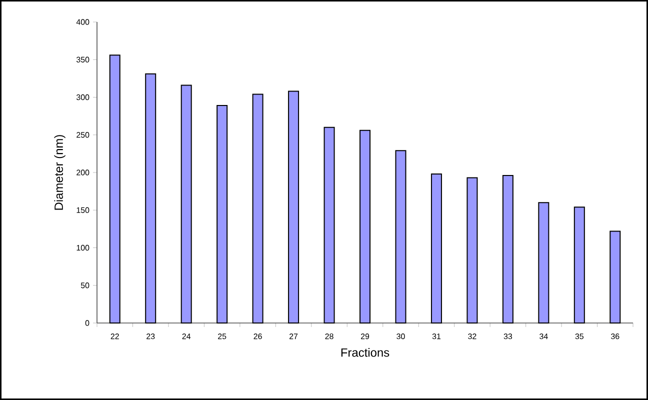 Image resolution: width=648 pixels, height=400 pixels. What do you see at coordinates (60, 172) in the screenshot?
I see `y-axis-title: Diameter (nm)` at bounding box center [60, 172].